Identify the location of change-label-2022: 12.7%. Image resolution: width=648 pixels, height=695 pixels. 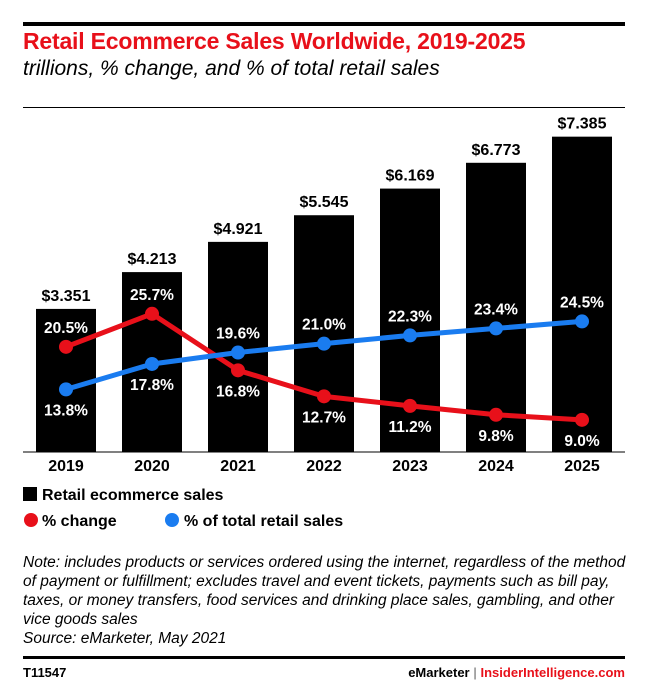
(324, 417).